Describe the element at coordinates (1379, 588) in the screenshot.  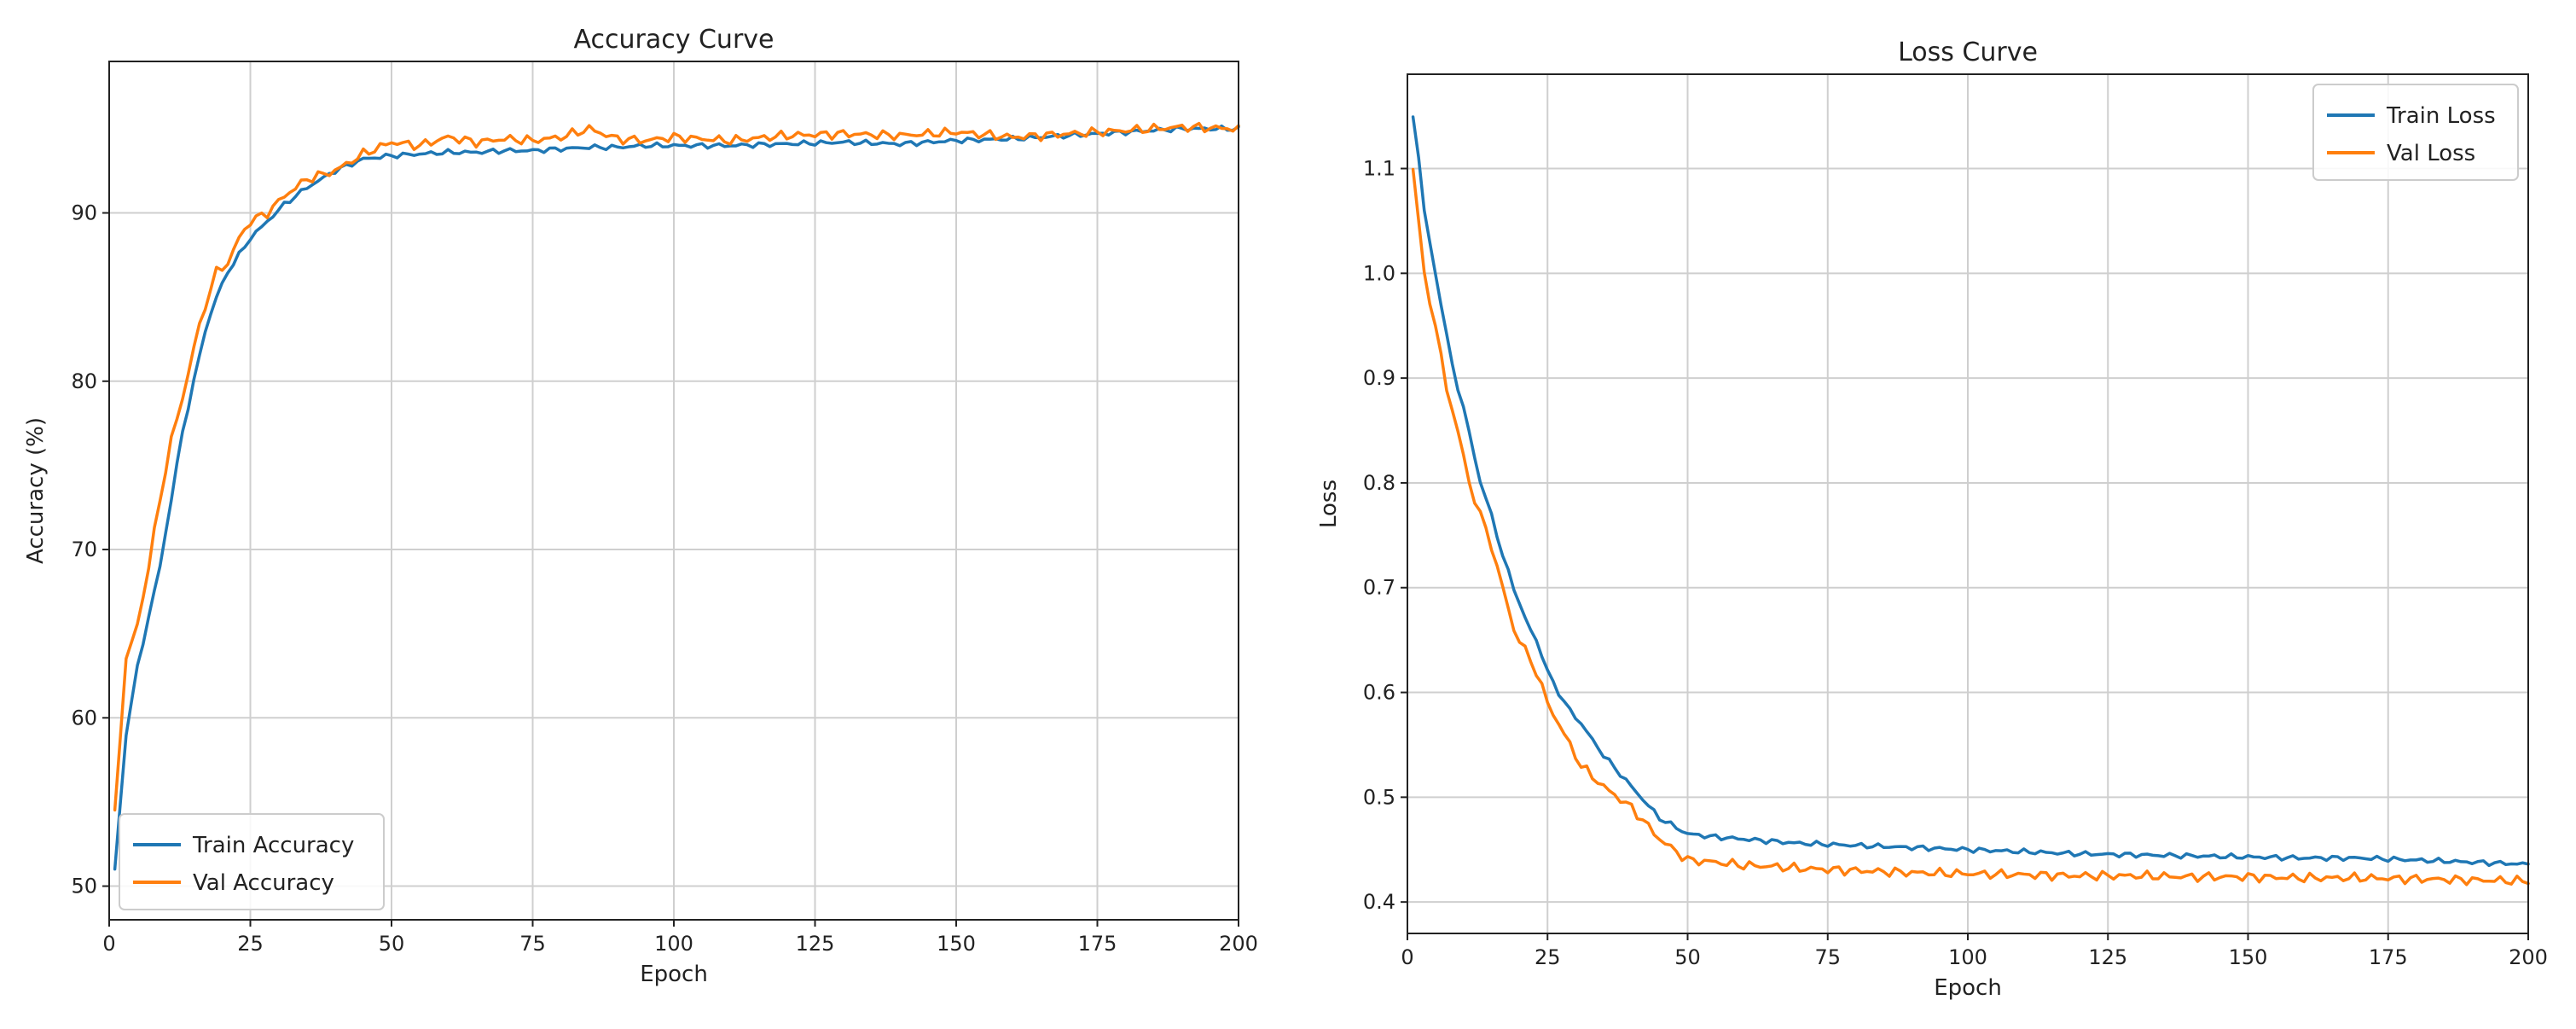
I see `y-tick-label: 0.7` at that location.